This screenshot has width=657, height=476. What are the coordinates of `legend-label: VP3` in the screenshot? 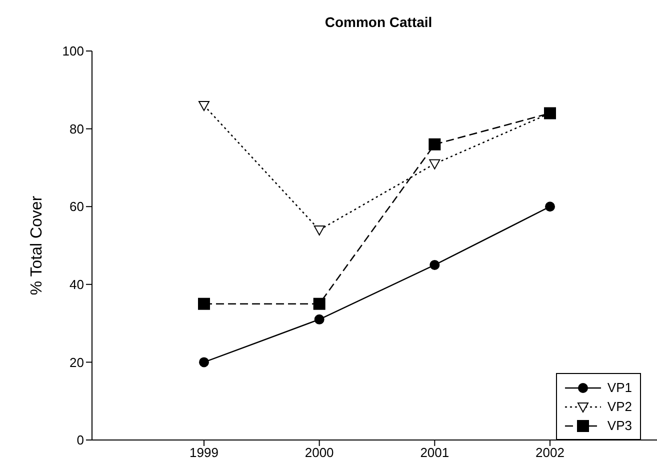 It's located at (619, 425).